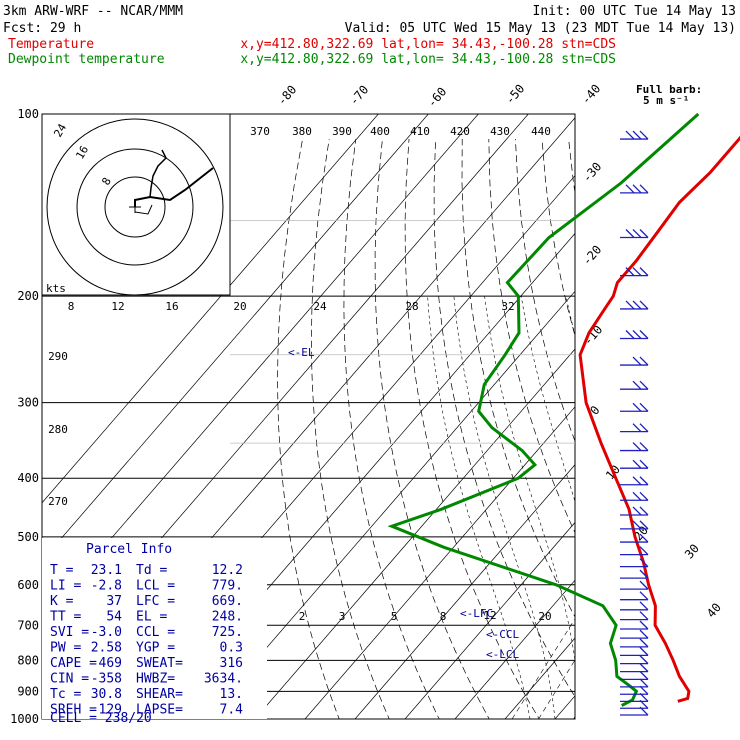 The width and height of the screenshot is (740, 740). What do you see at coordinates (93, 11) in the screenshot?
I see `model-title: 3km ARW-WRF -- NCAR/MMM` at bounding box center [93, 11].